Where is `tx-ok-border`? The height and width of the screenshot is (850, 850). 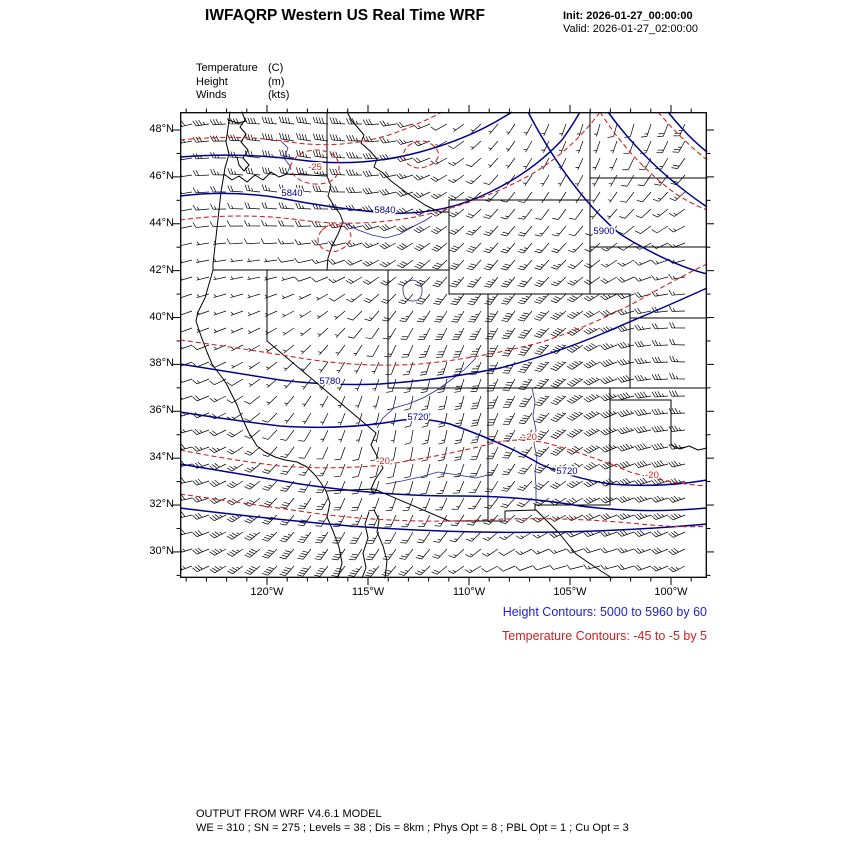
tx-ok-border is located at coordinates (689, 425).